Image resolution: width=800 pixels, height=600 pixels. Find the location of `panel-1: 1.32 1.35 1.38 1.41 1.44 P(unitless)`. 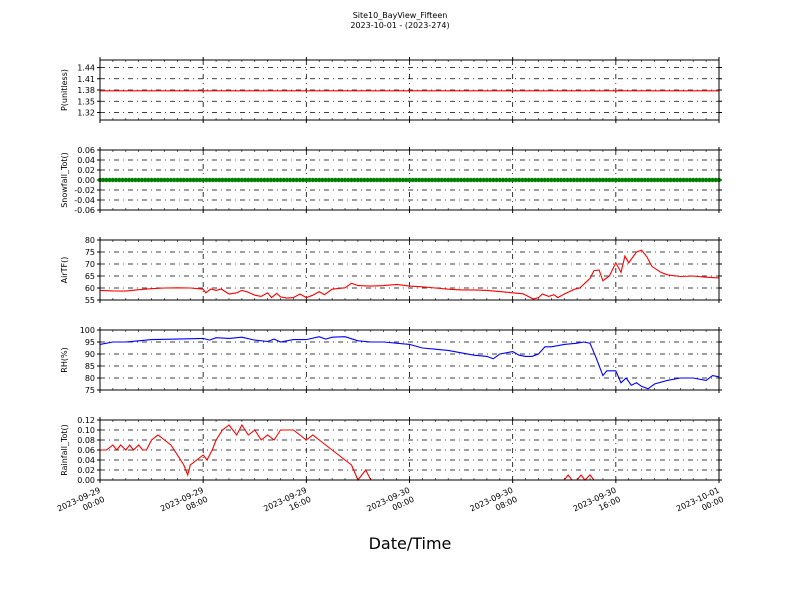

panel-1: 1.32 1.35 1.38 1.41 1.44 P(unitless) is located at coordinates (391, 90).